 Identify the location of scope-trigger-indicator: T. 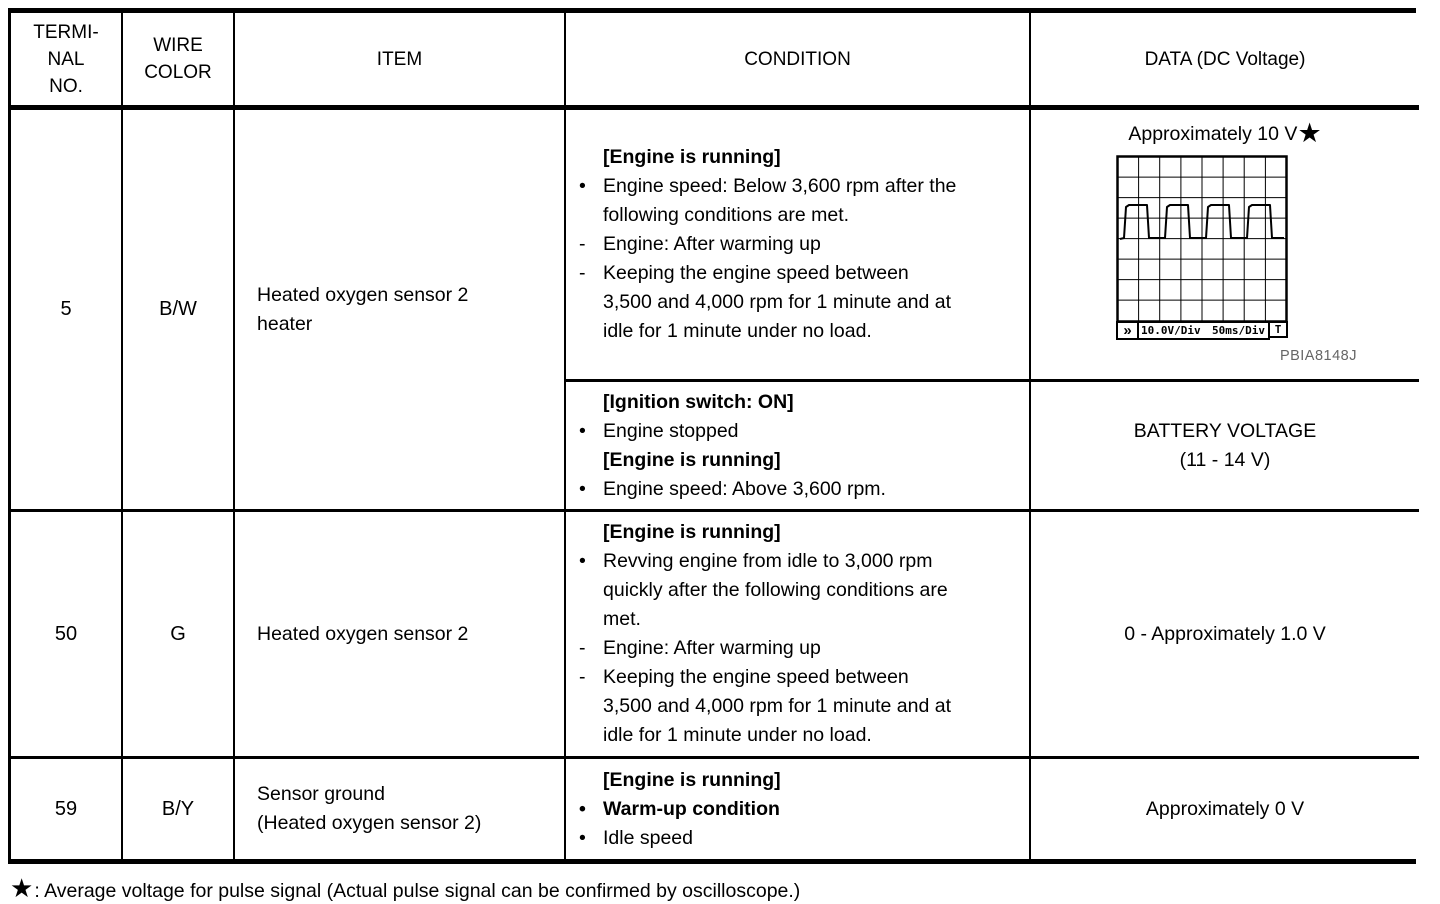
(1279, 329).